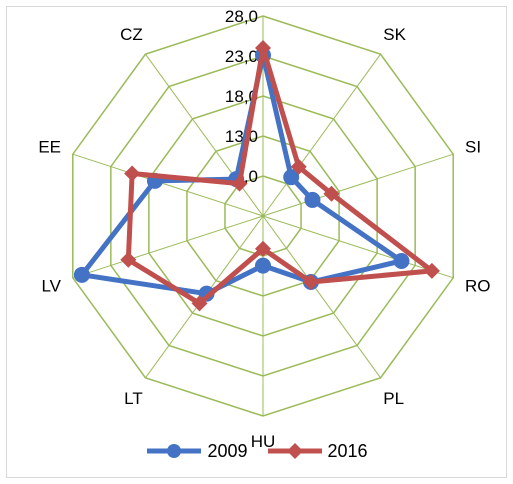  Describe the element at coordinates (133, 398) in the screenshot. I see `category-label-lt: LT` at that location.